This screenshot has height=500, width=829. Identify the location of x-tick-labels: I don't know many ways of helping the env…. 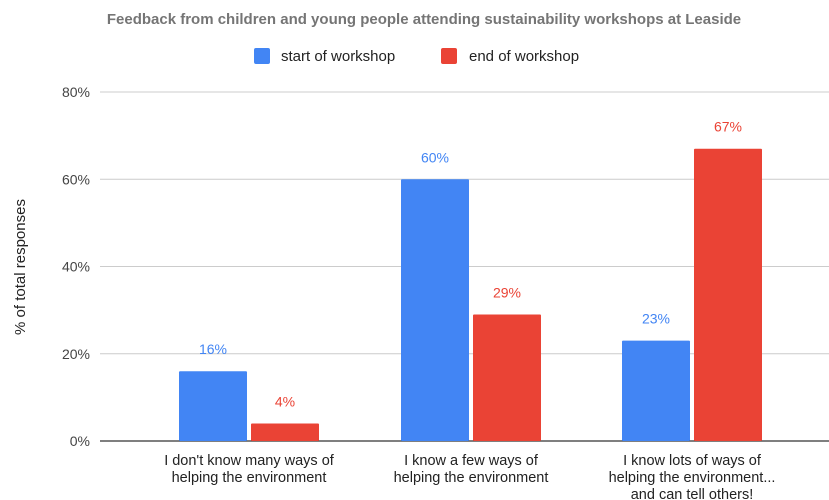
(469, 476).